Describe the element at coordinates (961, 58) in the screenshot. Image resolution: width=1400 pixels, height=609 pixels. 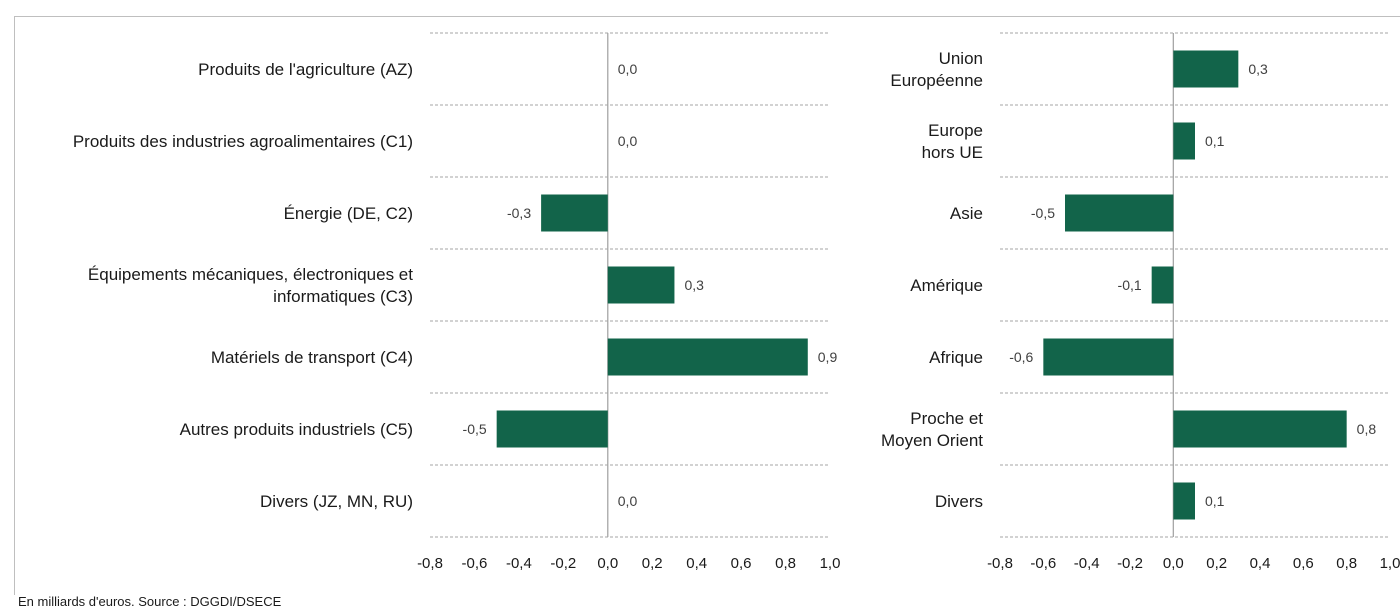
I see `category-label-line: Union` at that location.